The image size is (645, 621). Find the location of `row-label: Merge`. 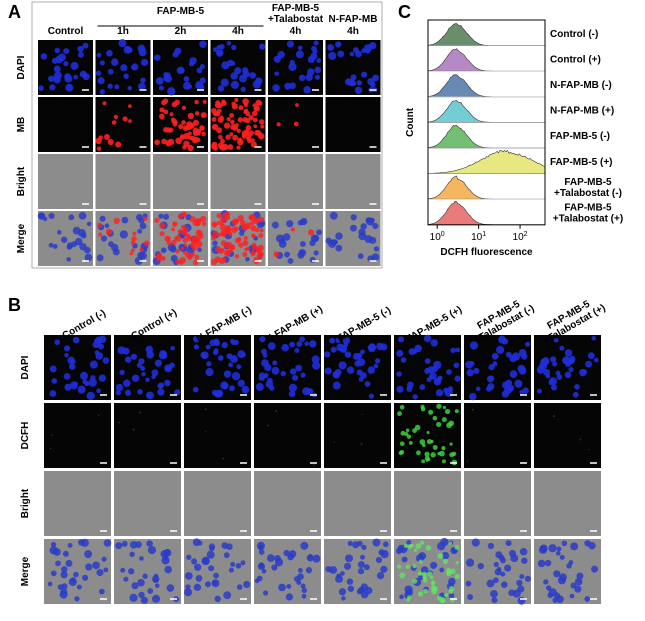

row-label: Merge is located at coordinates (21, 238).